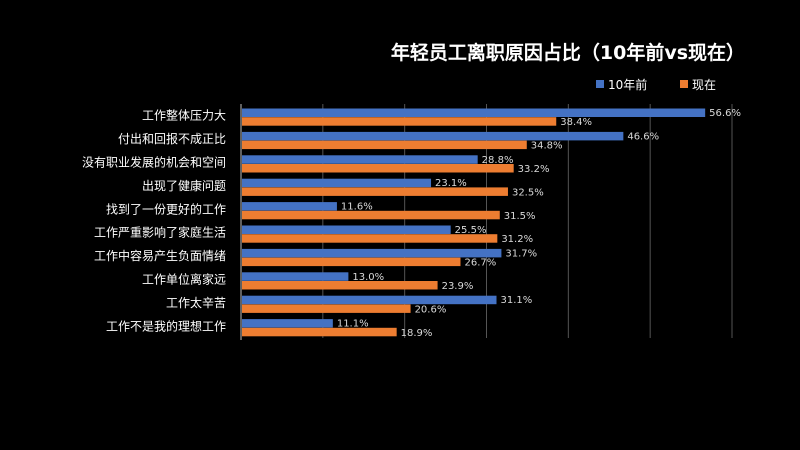 The width and height of the screenshot is (800, 450). I want to click on data-label-series-0: 13.0%, so click(368, 277).